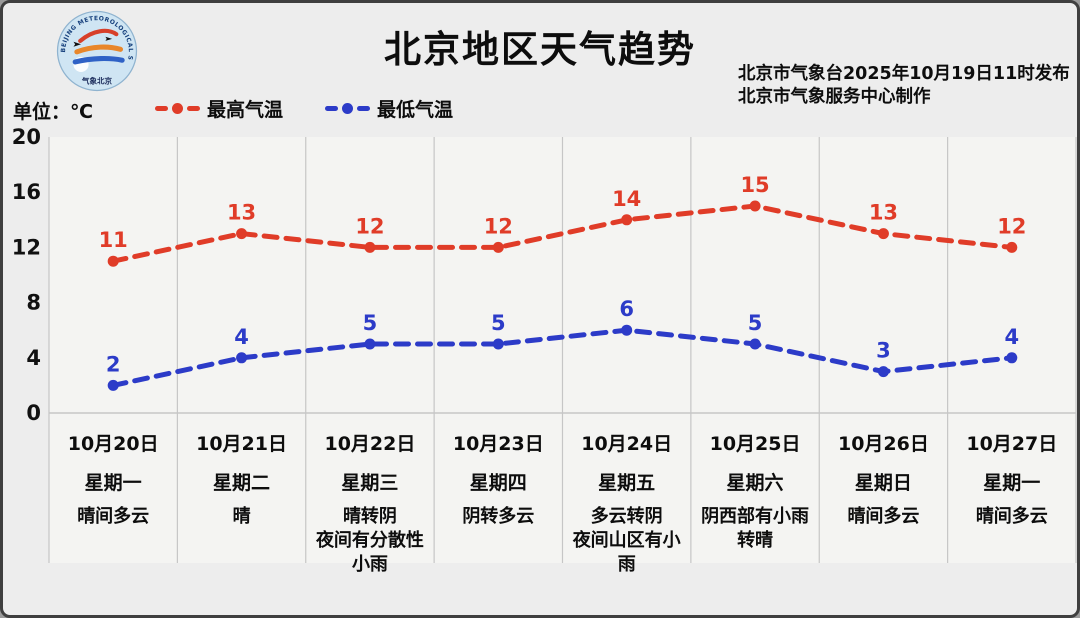 The width and height of the screenshot is (1080, 618). Describe the element at coordinates (33, 358) in the screenshot. I see `y-axis-tick-label: 4` at that location.